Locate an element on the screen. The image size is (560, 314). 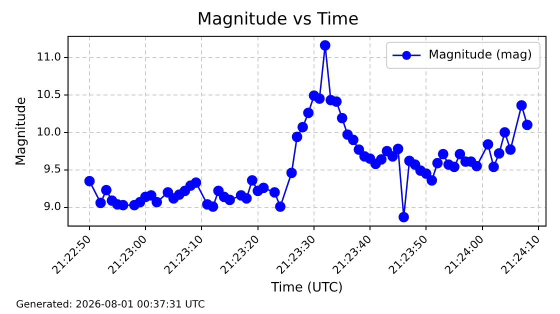
y-tick-label: 11.0 is located at coordinates (49, 57).